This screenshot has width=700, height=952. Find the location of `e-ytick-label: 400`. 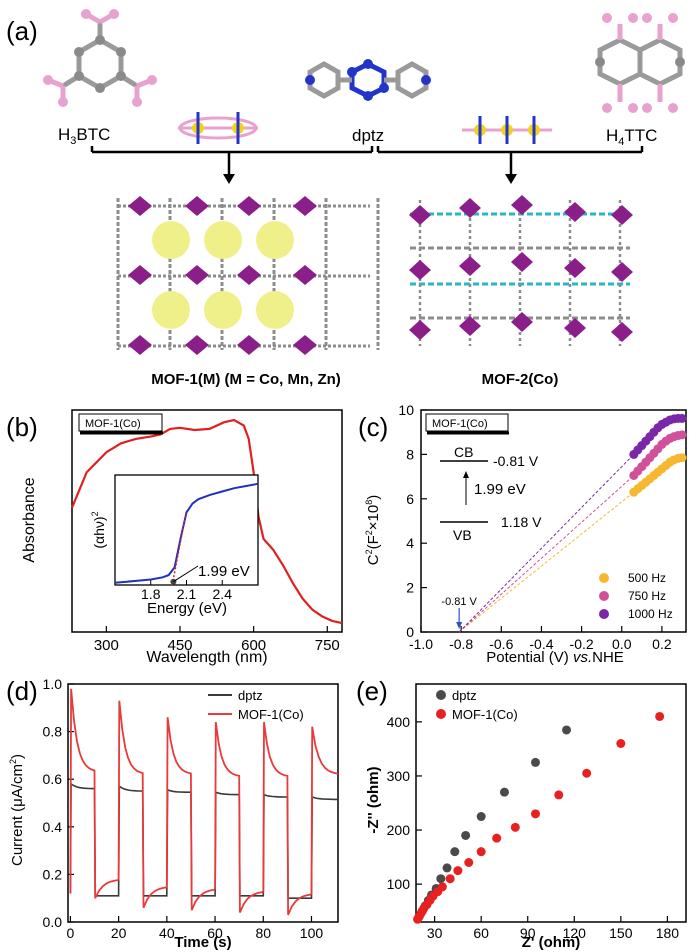

e-ytick-label: 400 is located at coordinates (399, 722).